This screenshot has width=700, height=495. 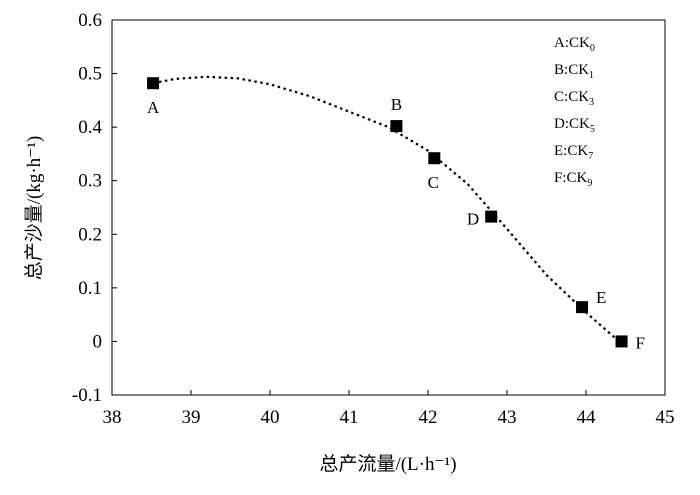 What do you see at coordinates (191, 417) in the screenshot?
I see `x-tick-label: 39` at bounding box center [191, 417].